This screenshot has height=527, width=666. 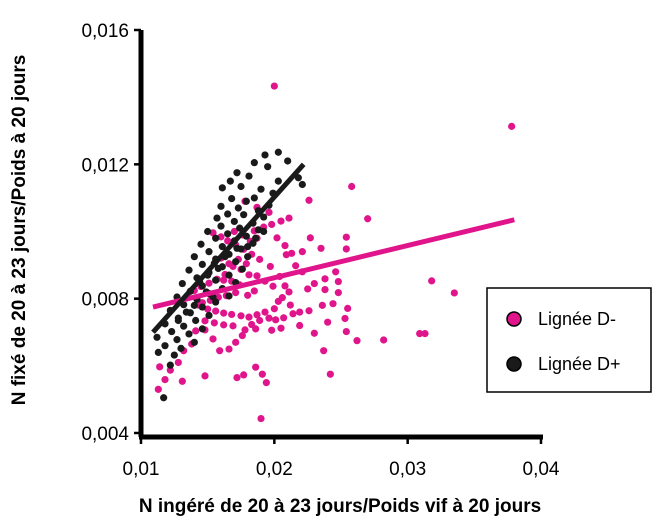 What do you see at coordinates (141, 469) in the screenshot?
I see `x-tick-label: 0,01` at bounding box center [141, 469].